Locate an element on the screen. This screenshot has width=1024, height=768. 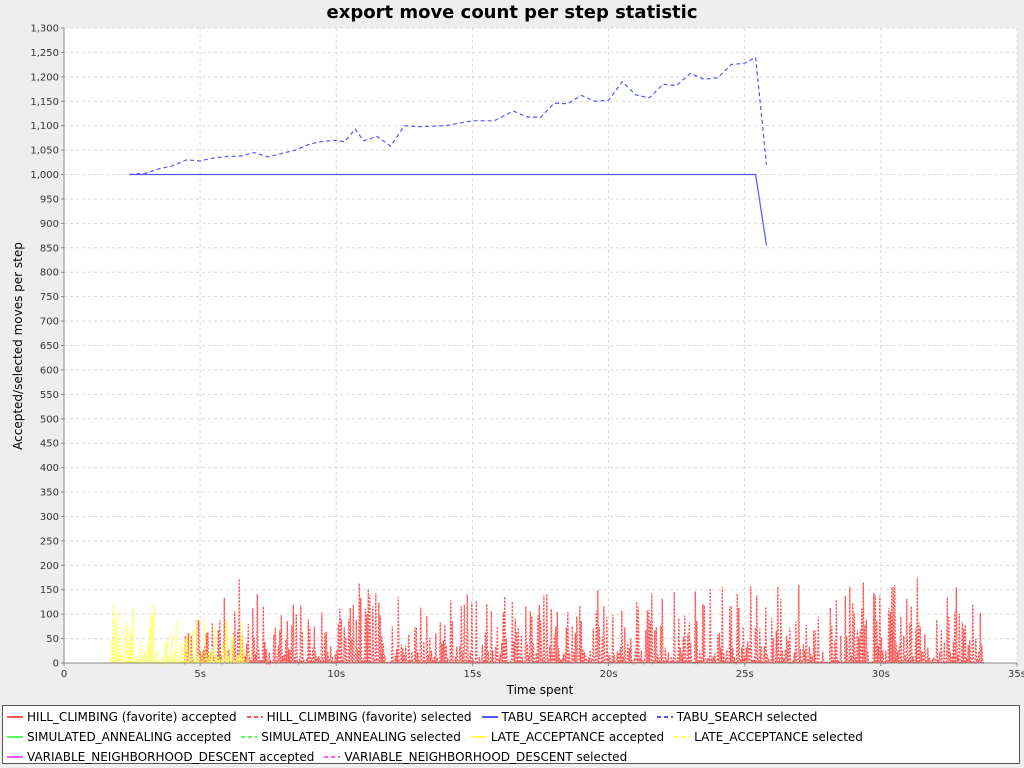
legend-label: HILL_CLIMBING (favorite) selected is located at coordinates (369, 717).